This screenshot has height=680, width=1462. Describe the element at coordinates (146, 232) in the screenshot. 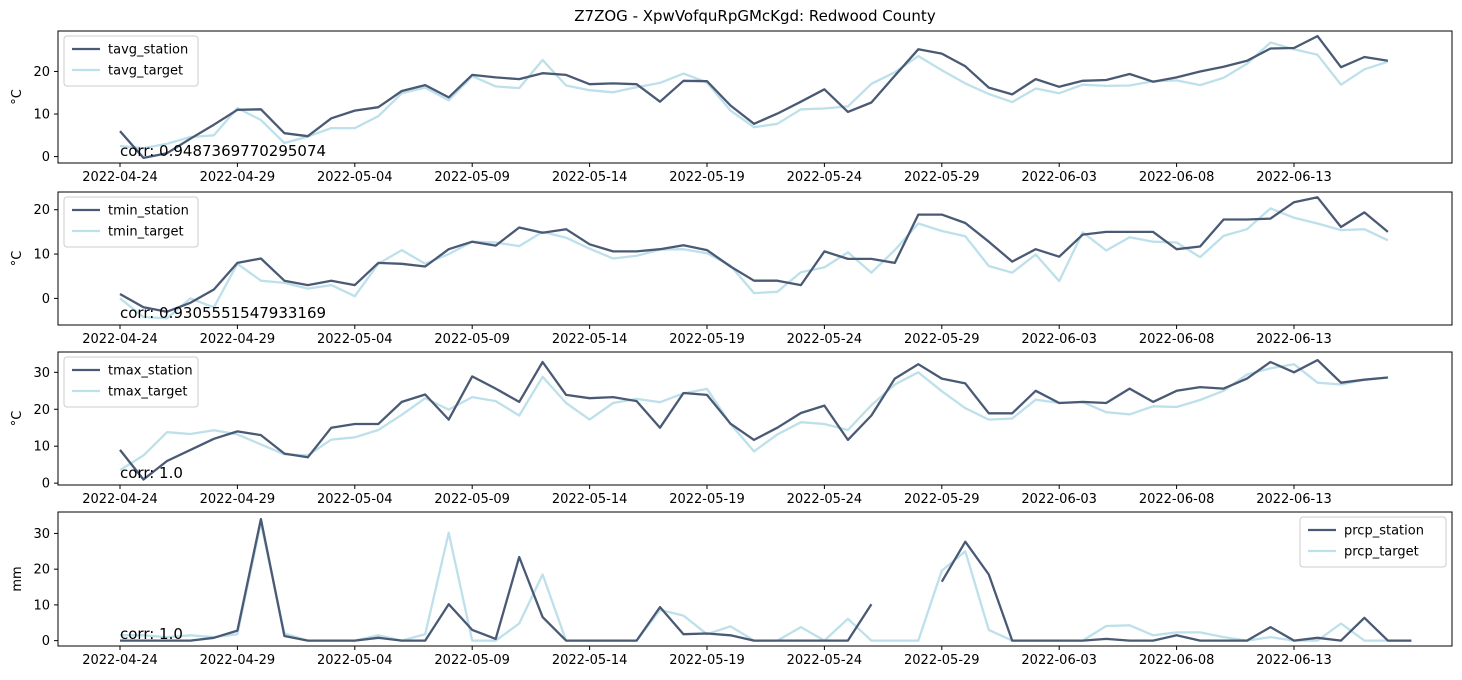

I see `legend-label: tmin_target` at that location.